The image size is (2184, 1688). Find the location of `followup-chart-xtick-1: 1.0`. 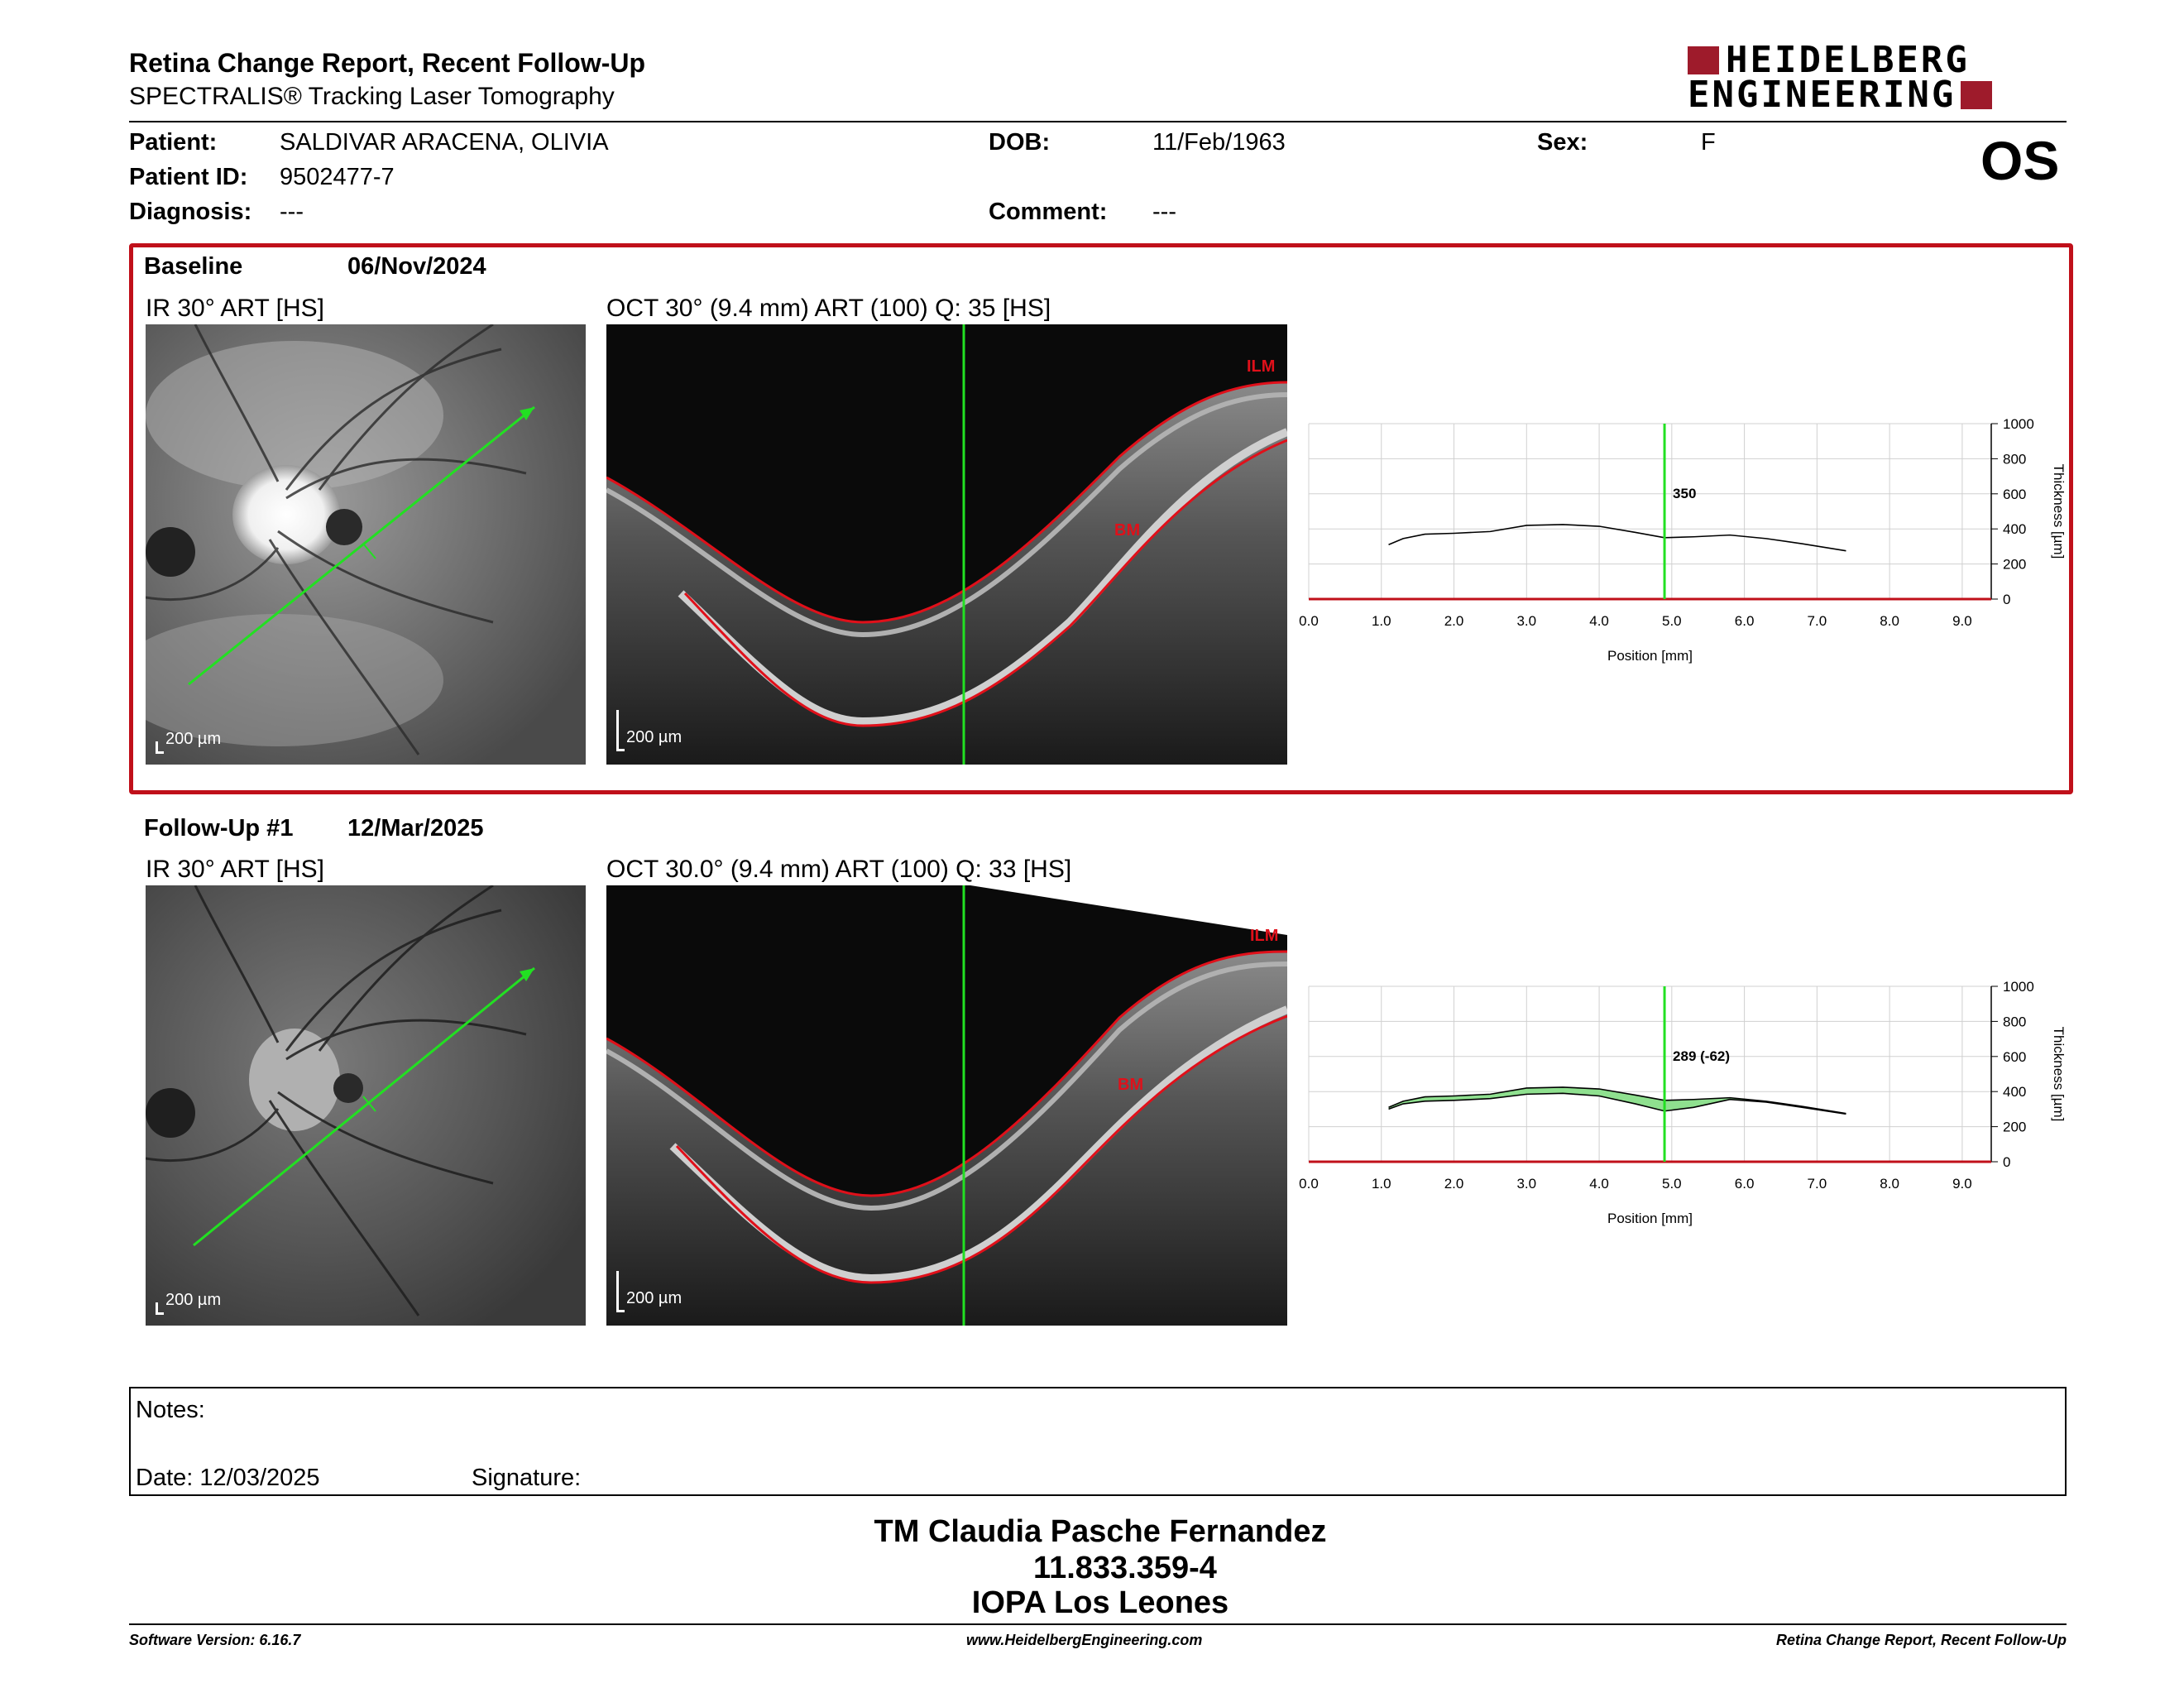

followup-chart-xtick-1: 1.0 is located at coordinates (1381, 1184).